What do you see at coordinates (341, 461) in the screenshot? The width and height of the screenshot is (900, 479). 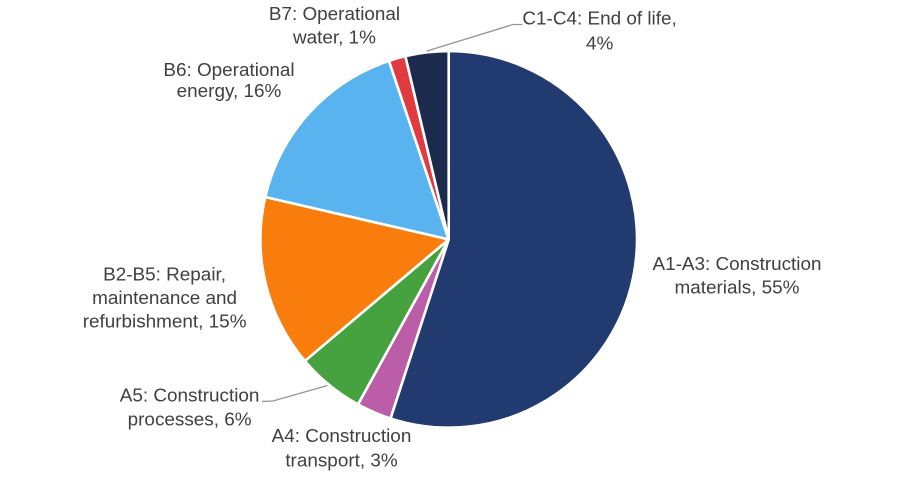 I see `svg-text: transport, 3%` at bounding box center [341, 461].